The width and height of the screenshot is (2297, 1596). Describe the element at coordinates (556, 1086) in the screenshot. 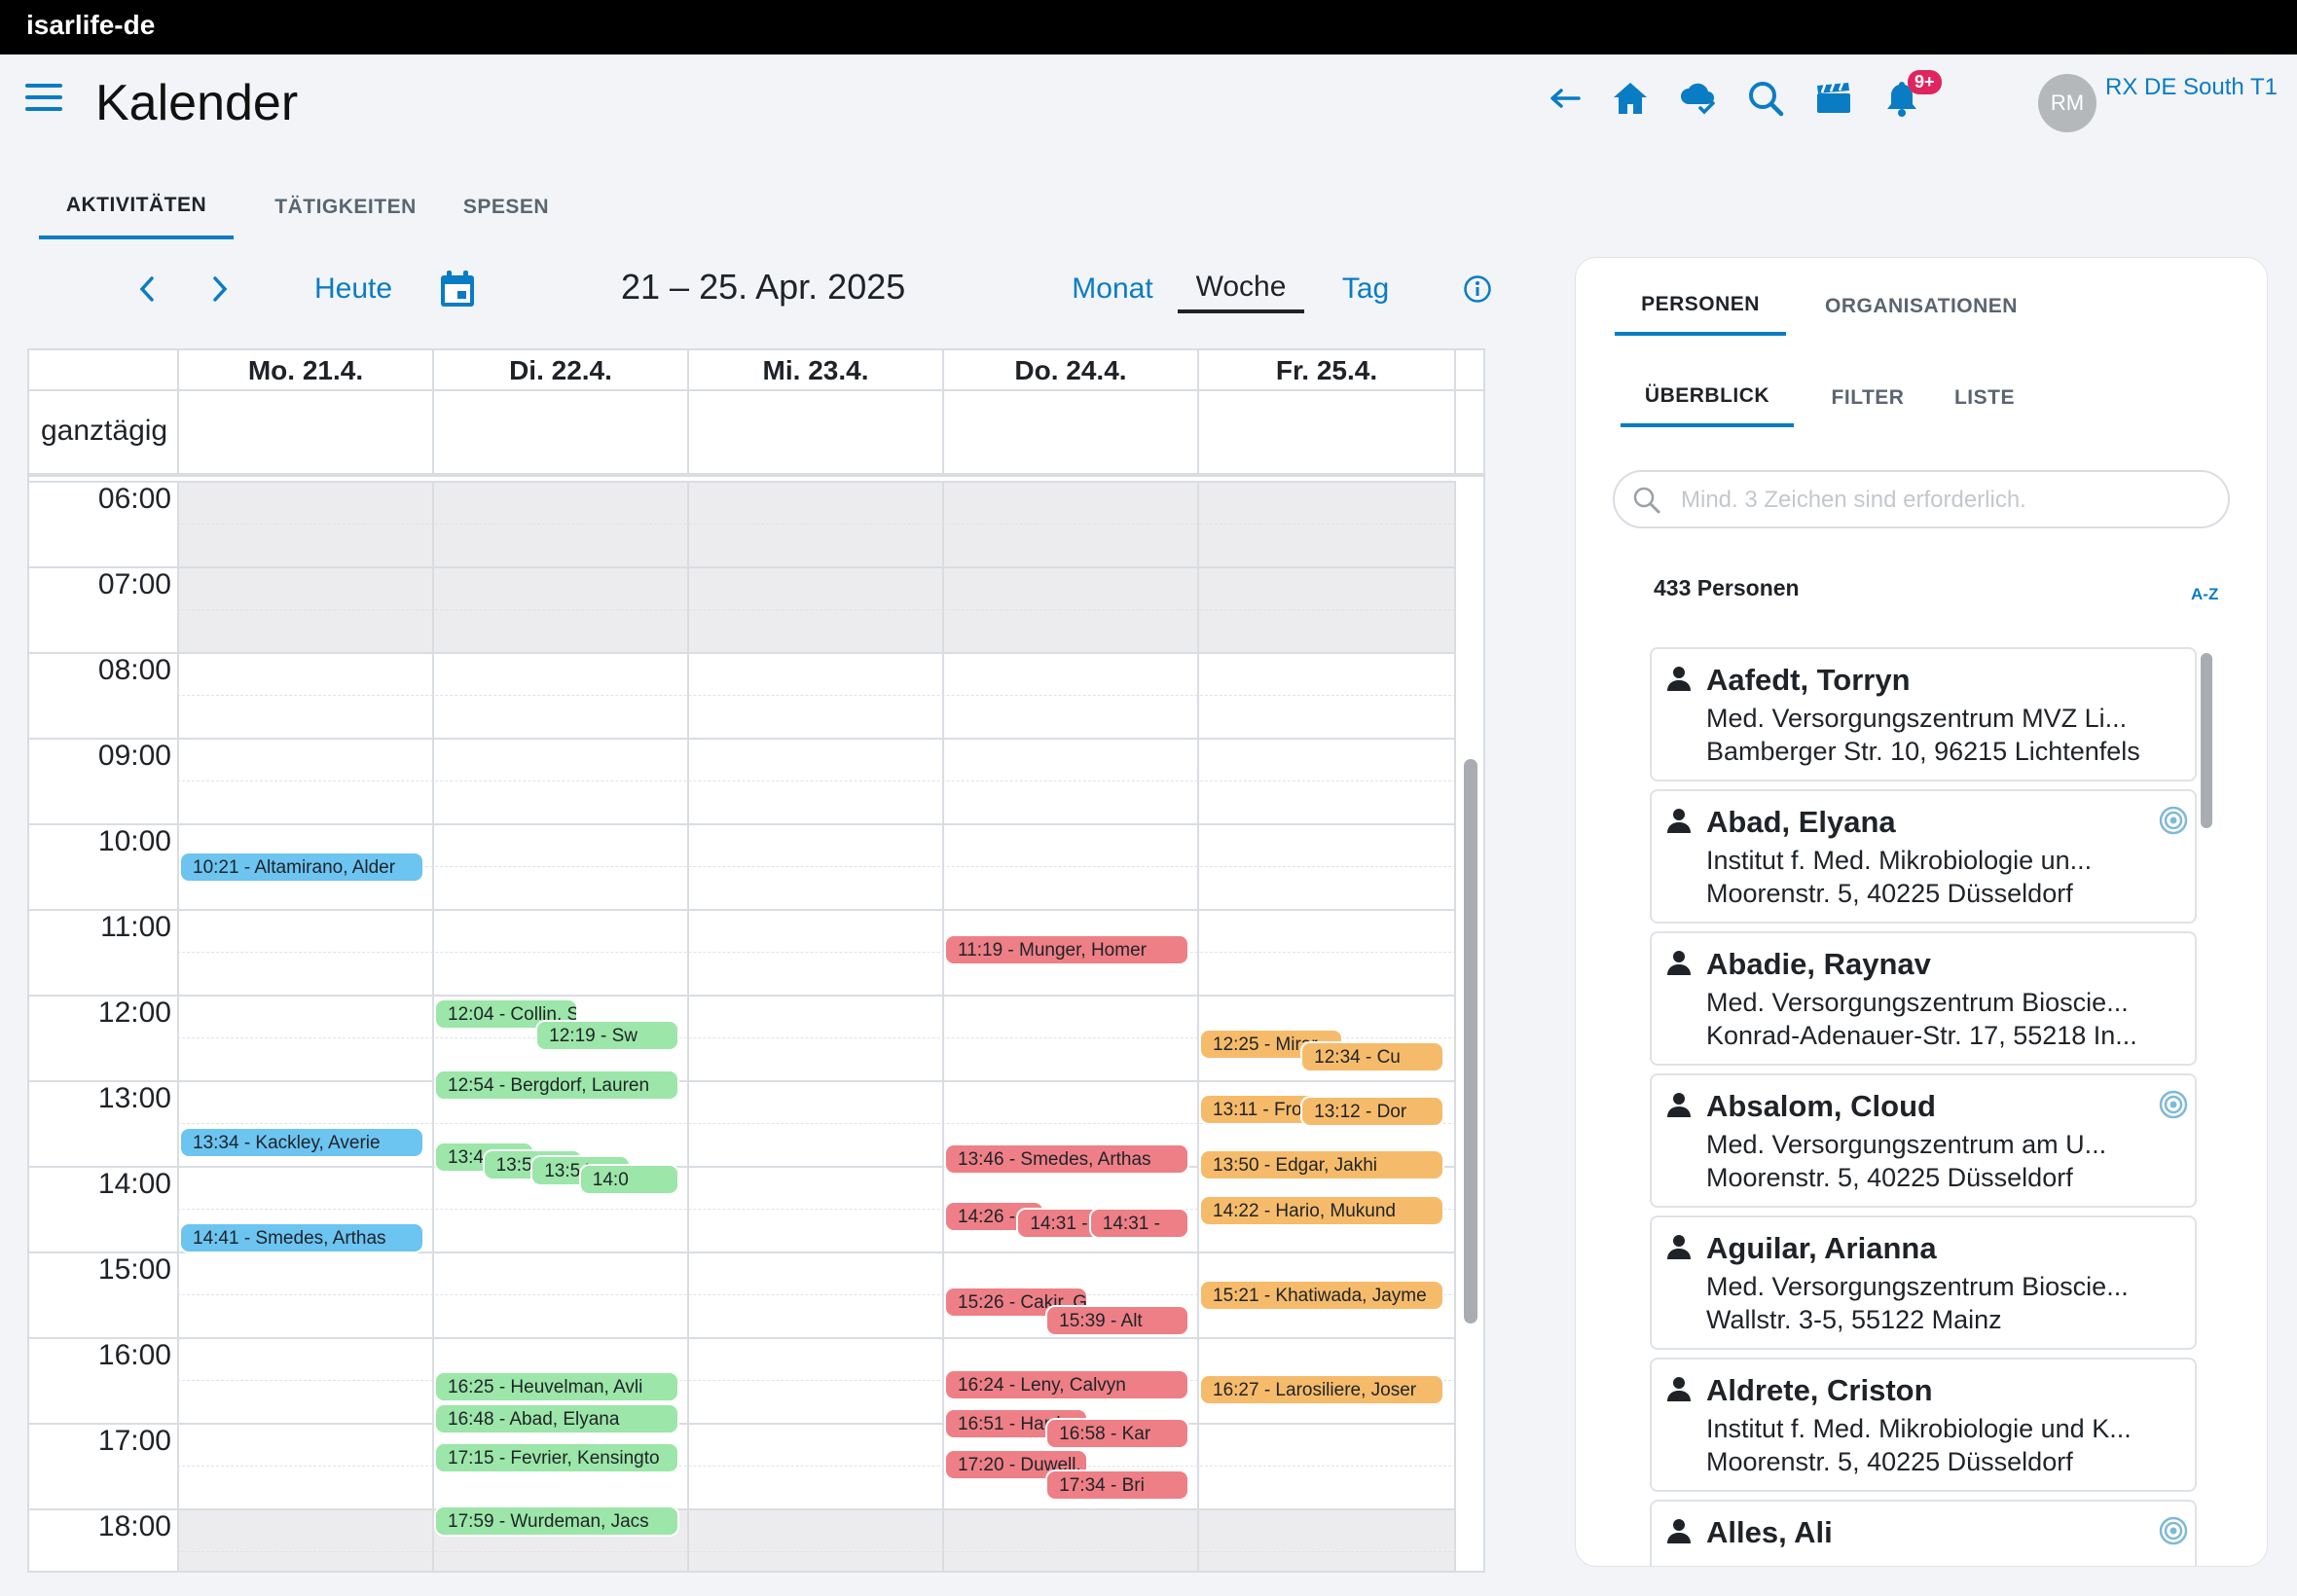

I see `calendar-event: 12:54 - Bergdorf, Lauren` at that location.